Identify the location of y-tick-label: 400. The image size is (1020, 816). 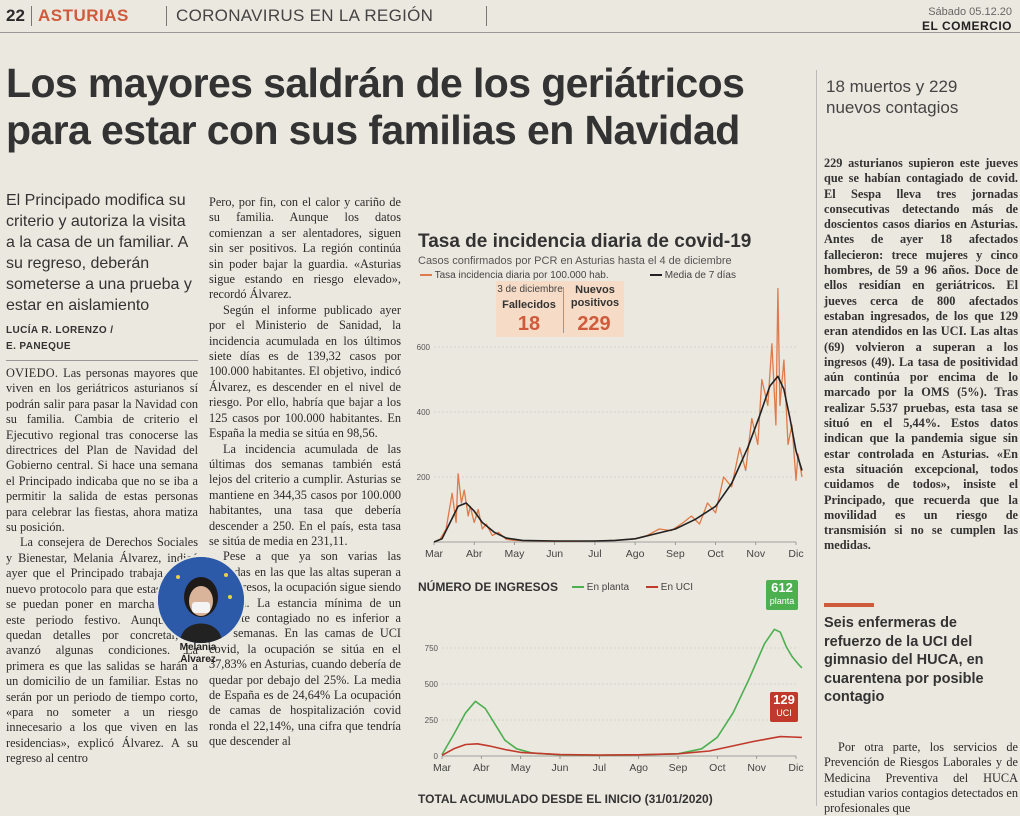
(424, 412).